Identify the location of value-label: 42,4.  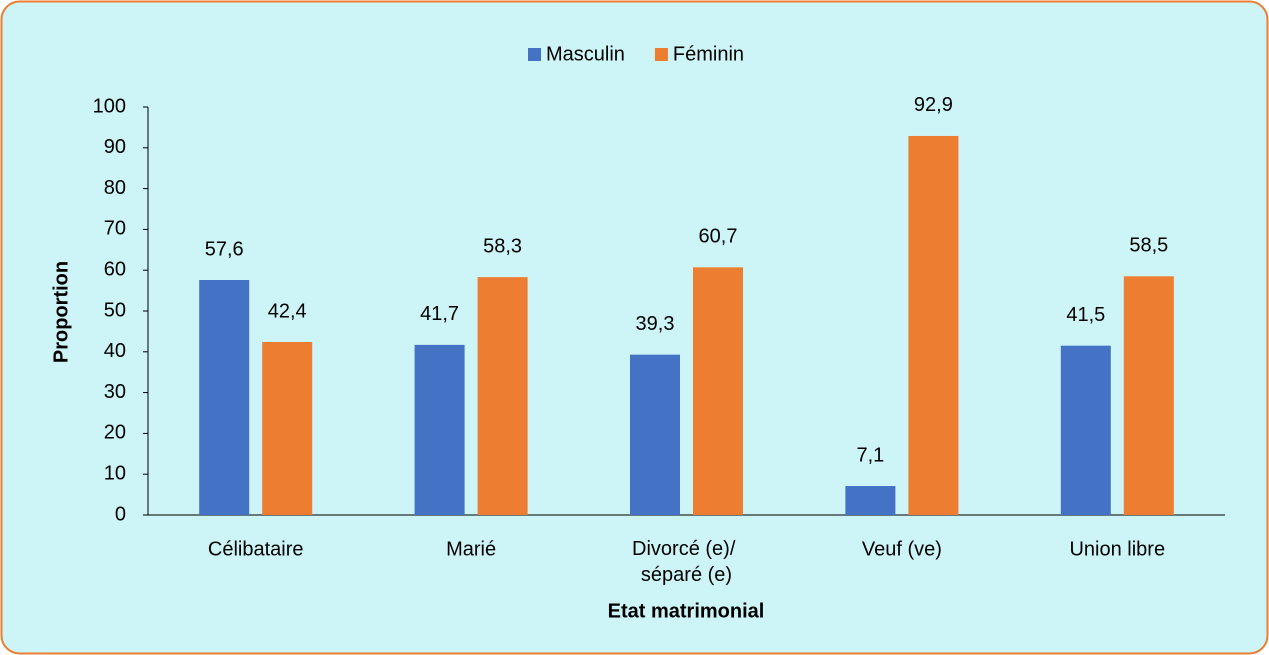
(287, 311).